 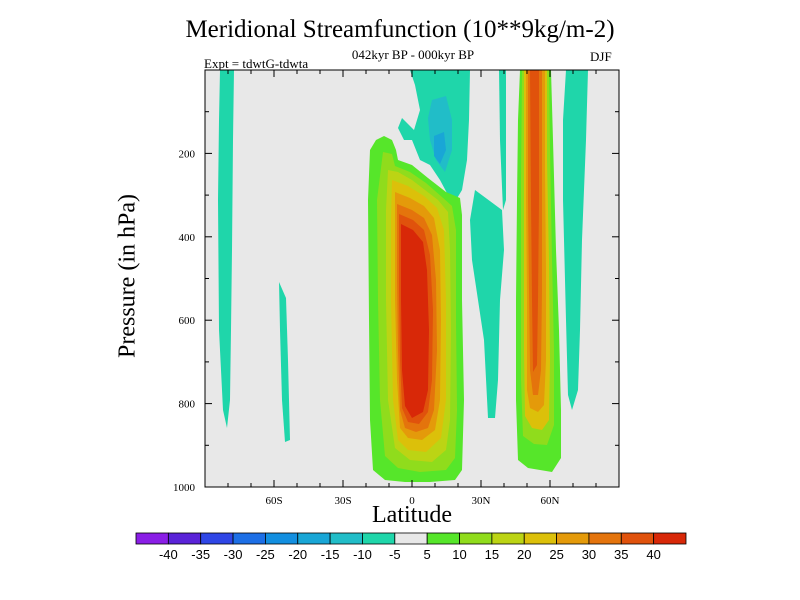 I want to click on colorbar-label: 40, so click(x=653, y=554).